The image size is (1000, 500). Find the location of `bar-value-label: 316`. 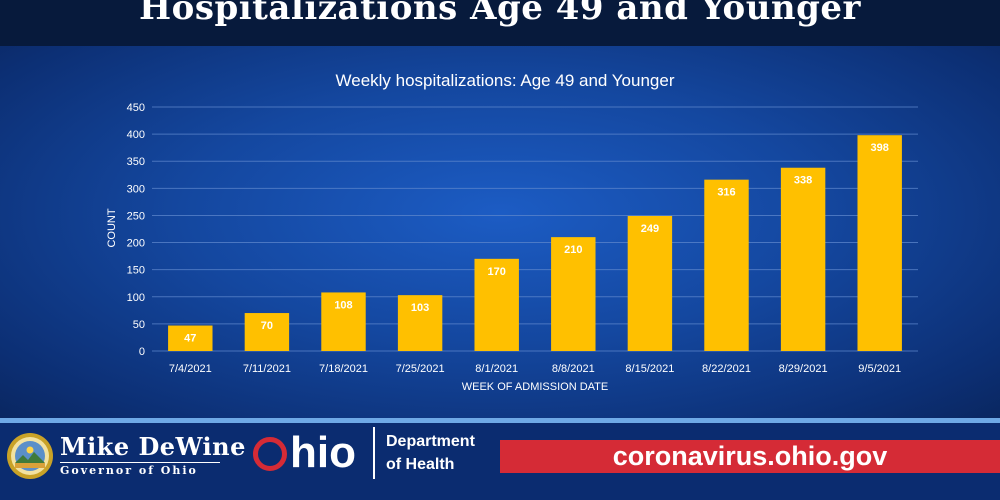

bar-value-label: 316 is located at coordinates (726, 193).